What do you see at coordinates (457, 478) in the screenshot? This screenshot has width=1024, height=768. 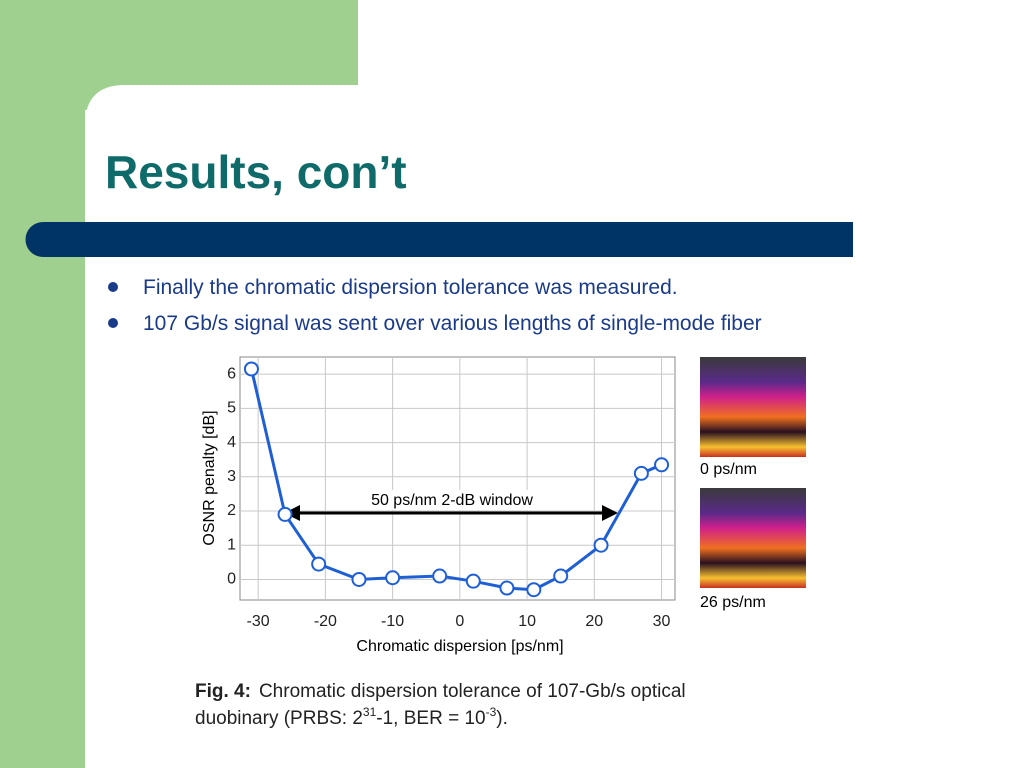 I see `plot-area` at bounding box center [457, 478].